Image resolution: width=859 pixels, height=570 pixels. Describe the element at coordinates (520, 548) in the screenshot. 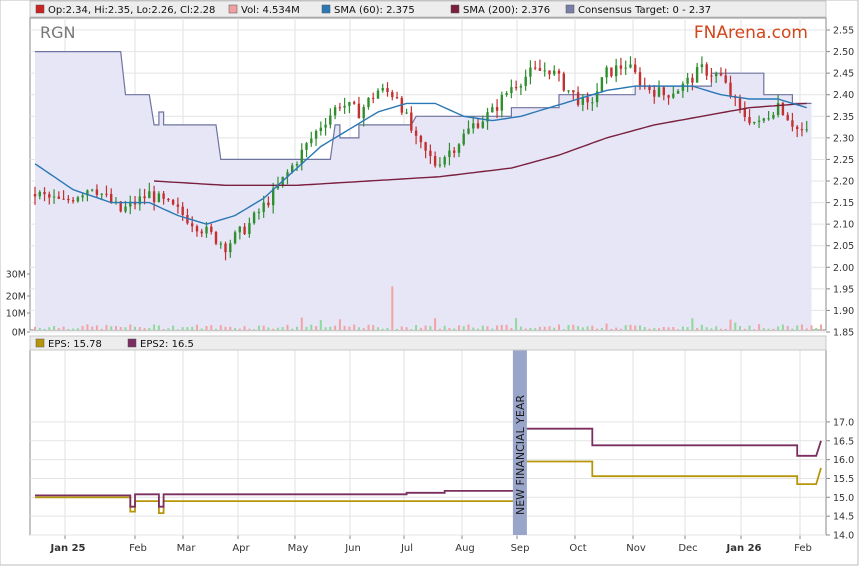

I see `x-tick-label: Sep` at that location.